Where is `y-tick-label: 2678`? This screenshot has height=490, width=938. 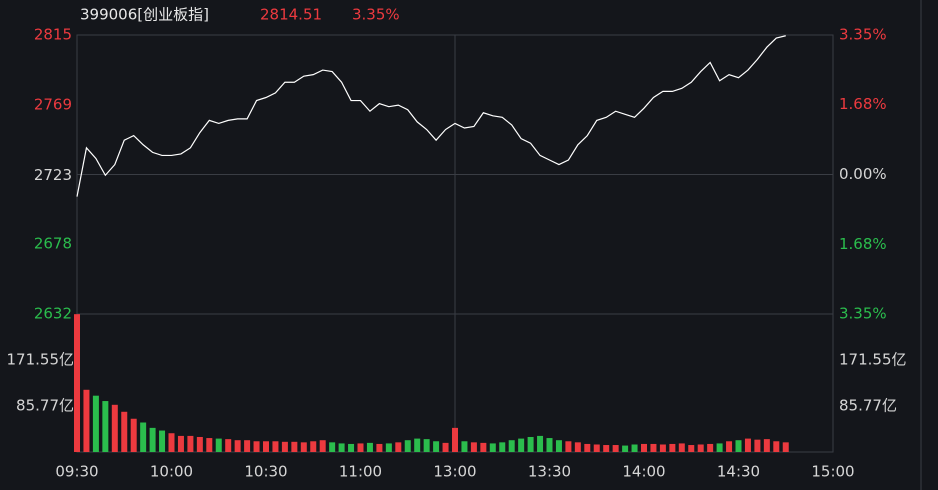 y-tick-label: 2678 is located at coordinates (53, 243).